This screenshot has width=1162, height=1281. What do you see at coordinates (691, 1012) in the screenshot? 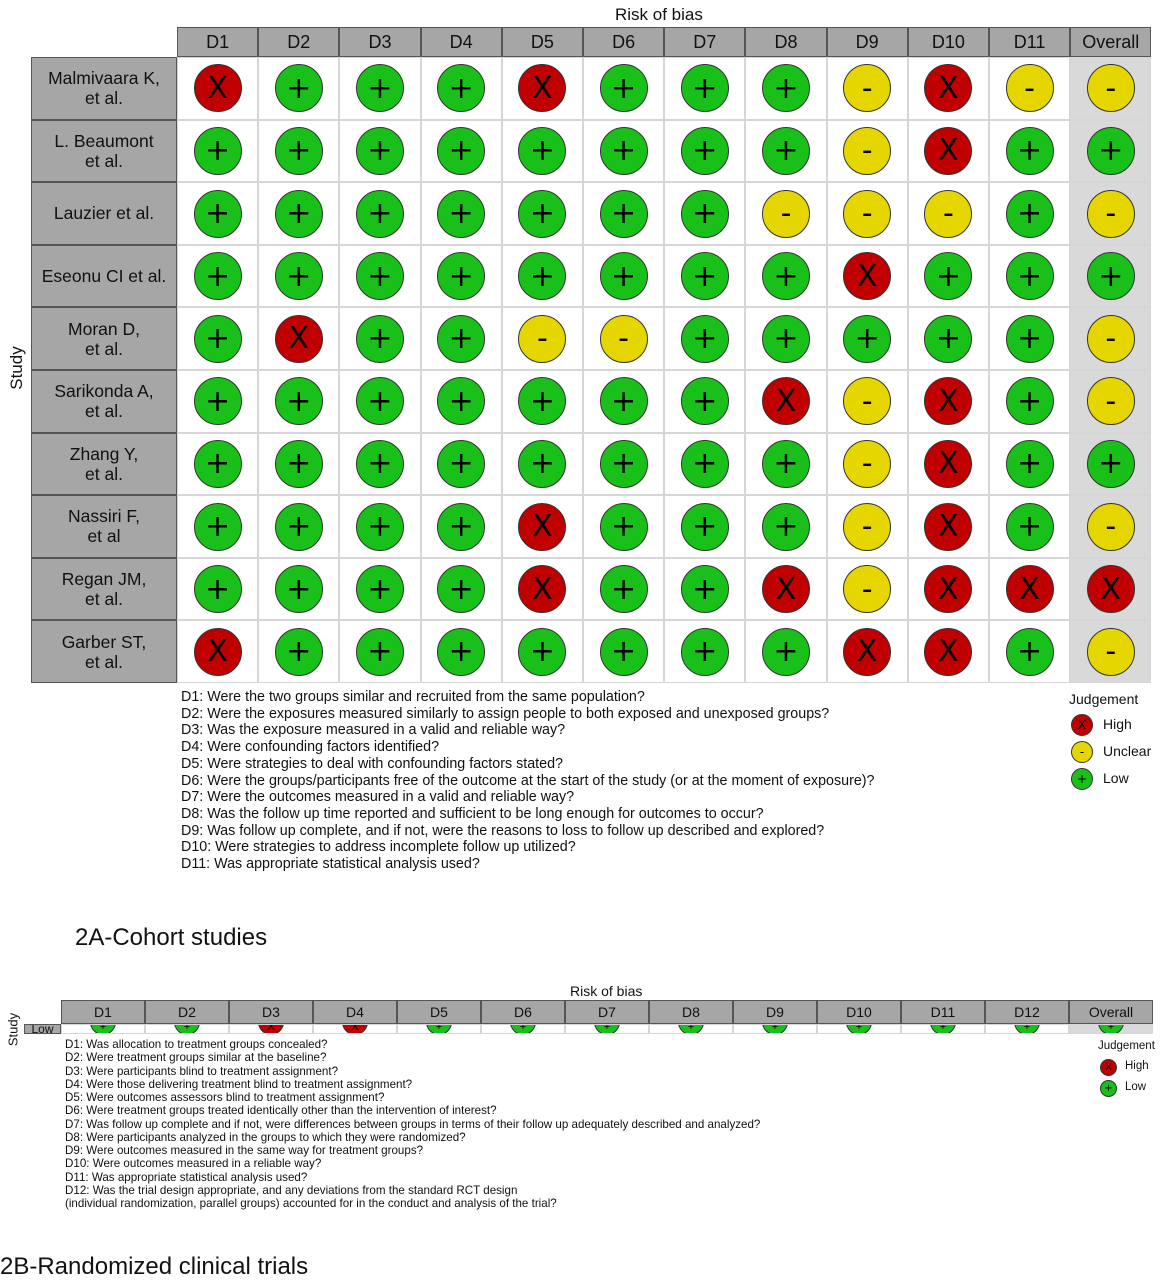
I see `column-header-b: D8` at bounding box center [691, 1012].